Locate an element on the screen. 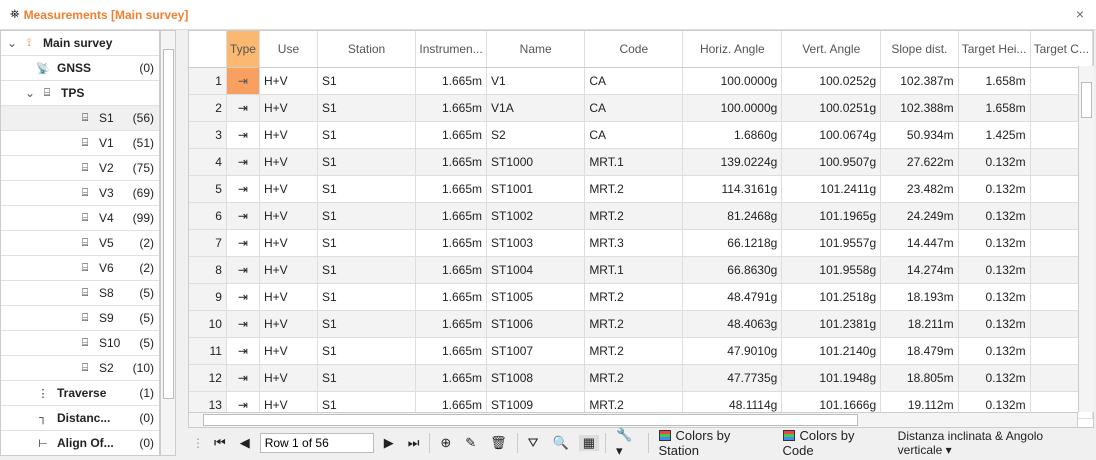  table-cell: 114.3161g is located at coordinates (732, 189).